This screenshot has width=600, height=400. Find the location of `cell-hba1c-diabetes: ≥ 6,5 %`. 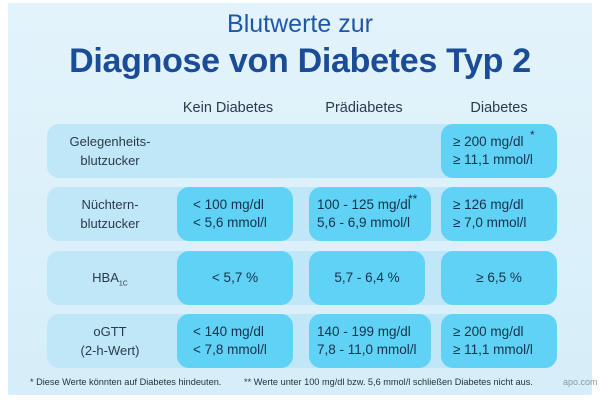

cell-hba1c-diabetes: ≥ 6,5 % is located at coordinates (499, 278).